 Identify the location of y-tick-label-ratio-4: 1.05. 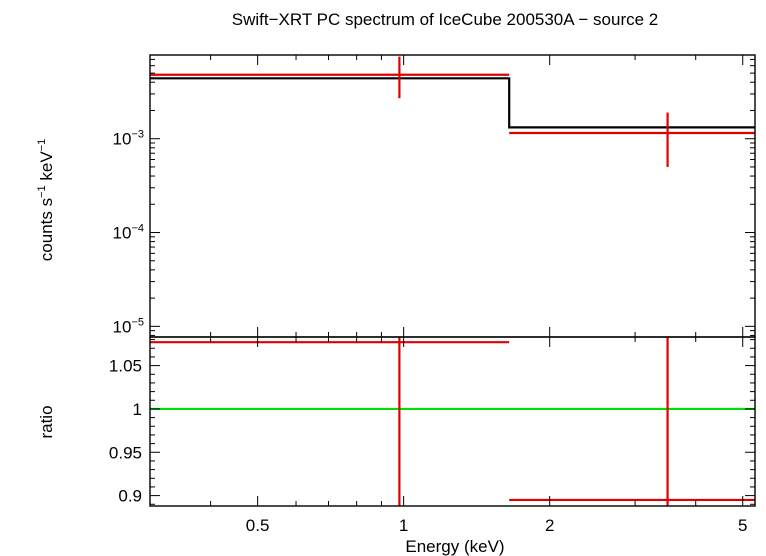
(125, 366).